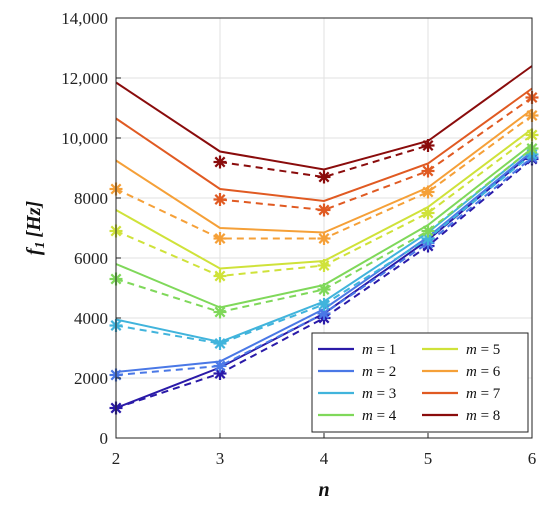 The height and width of the screenshot is (509, 550). Describe the element at coordinates (384, 372) in the screenshot. I see `legend-value: = 2` at that location.